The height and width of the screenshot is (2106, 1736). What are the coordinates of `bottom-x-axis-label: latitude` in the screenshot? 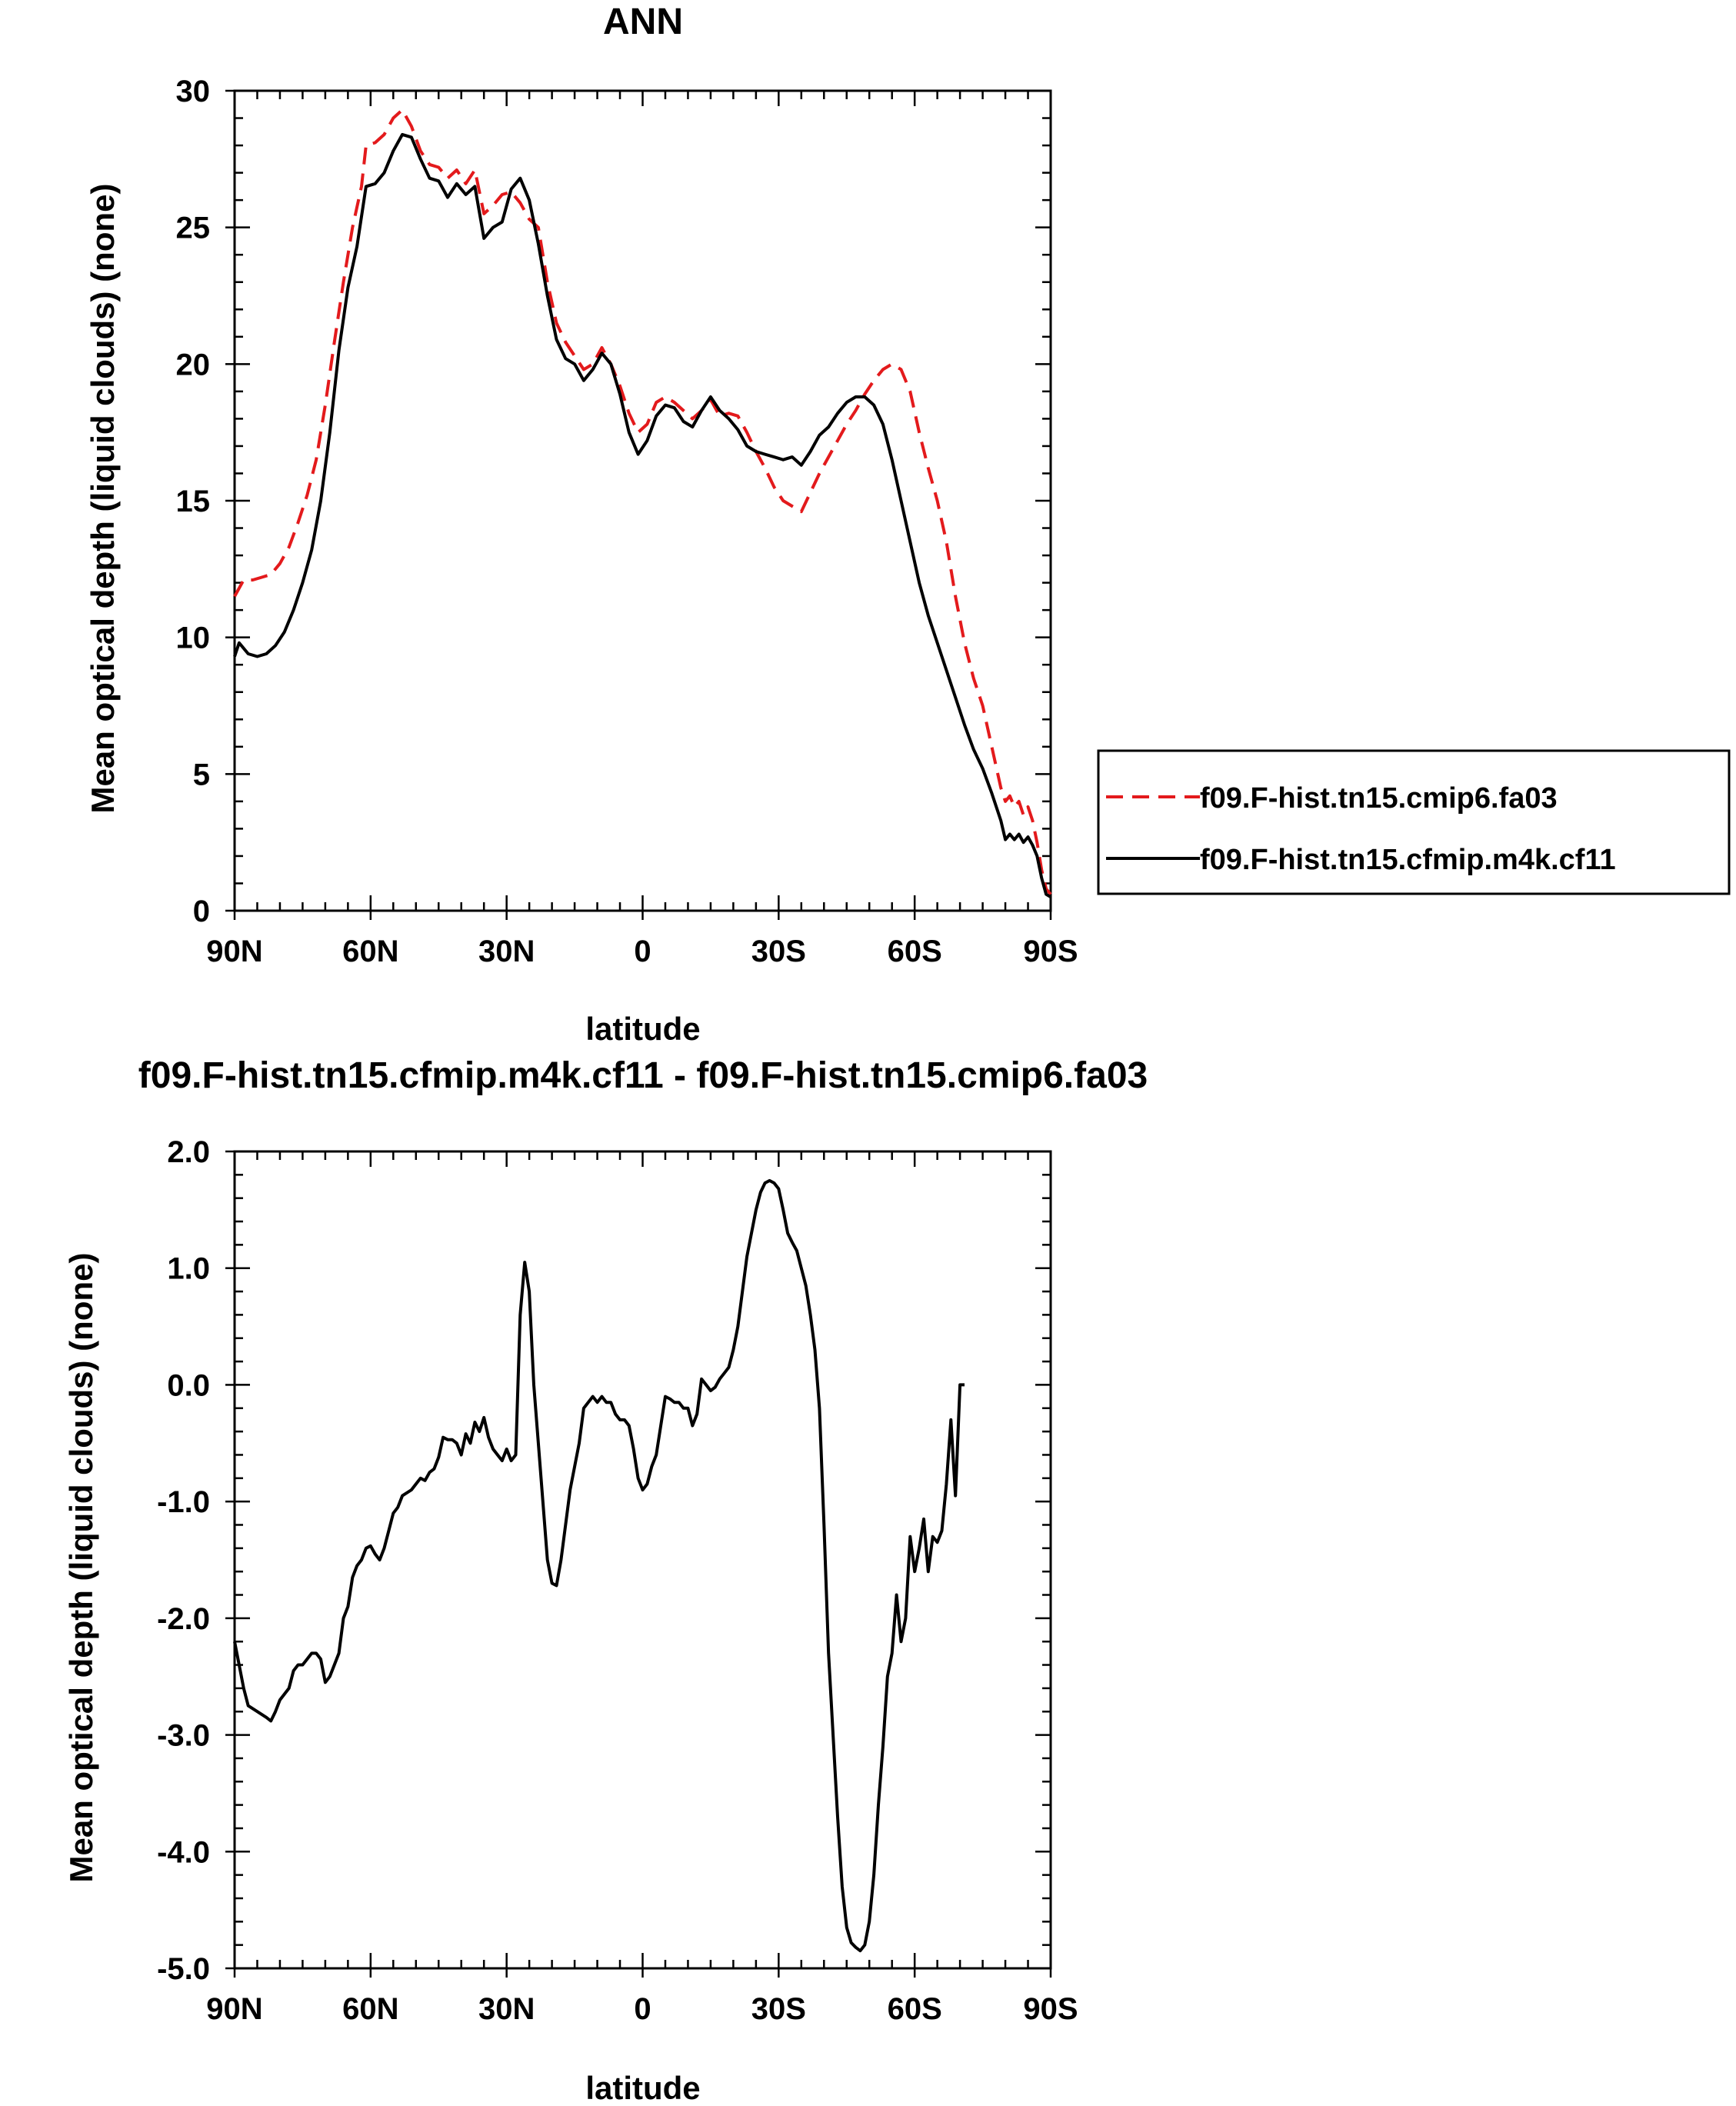 It's located at (642, 2088).